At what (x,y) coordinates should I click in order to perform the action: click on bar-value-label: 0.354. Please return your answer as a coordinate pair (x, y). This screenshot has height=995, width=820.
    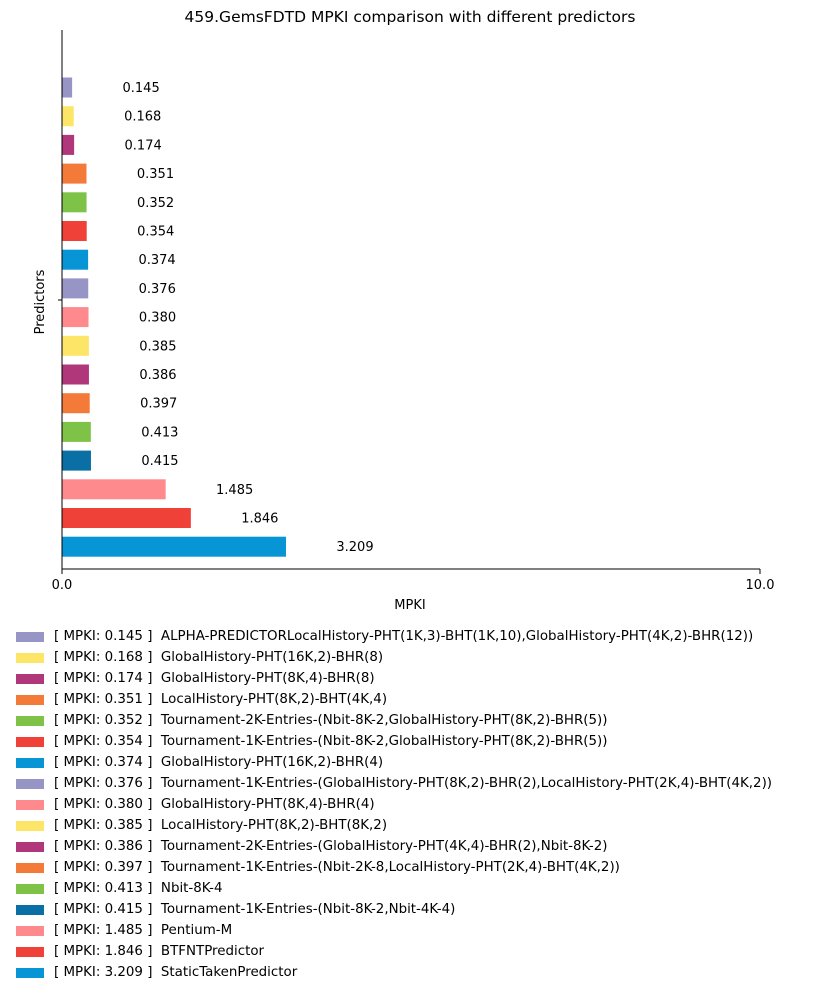
    Looking at the image, I should click on (155, 232).